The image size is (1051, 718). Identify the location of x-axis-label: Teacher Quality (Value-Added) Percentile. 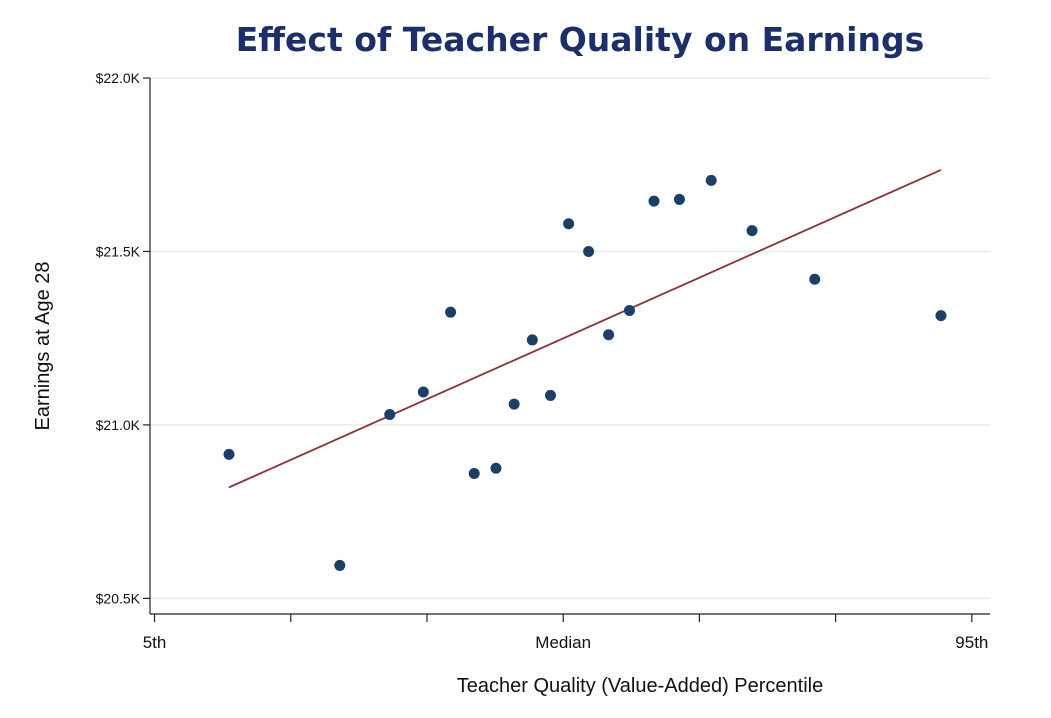
(640, 686).